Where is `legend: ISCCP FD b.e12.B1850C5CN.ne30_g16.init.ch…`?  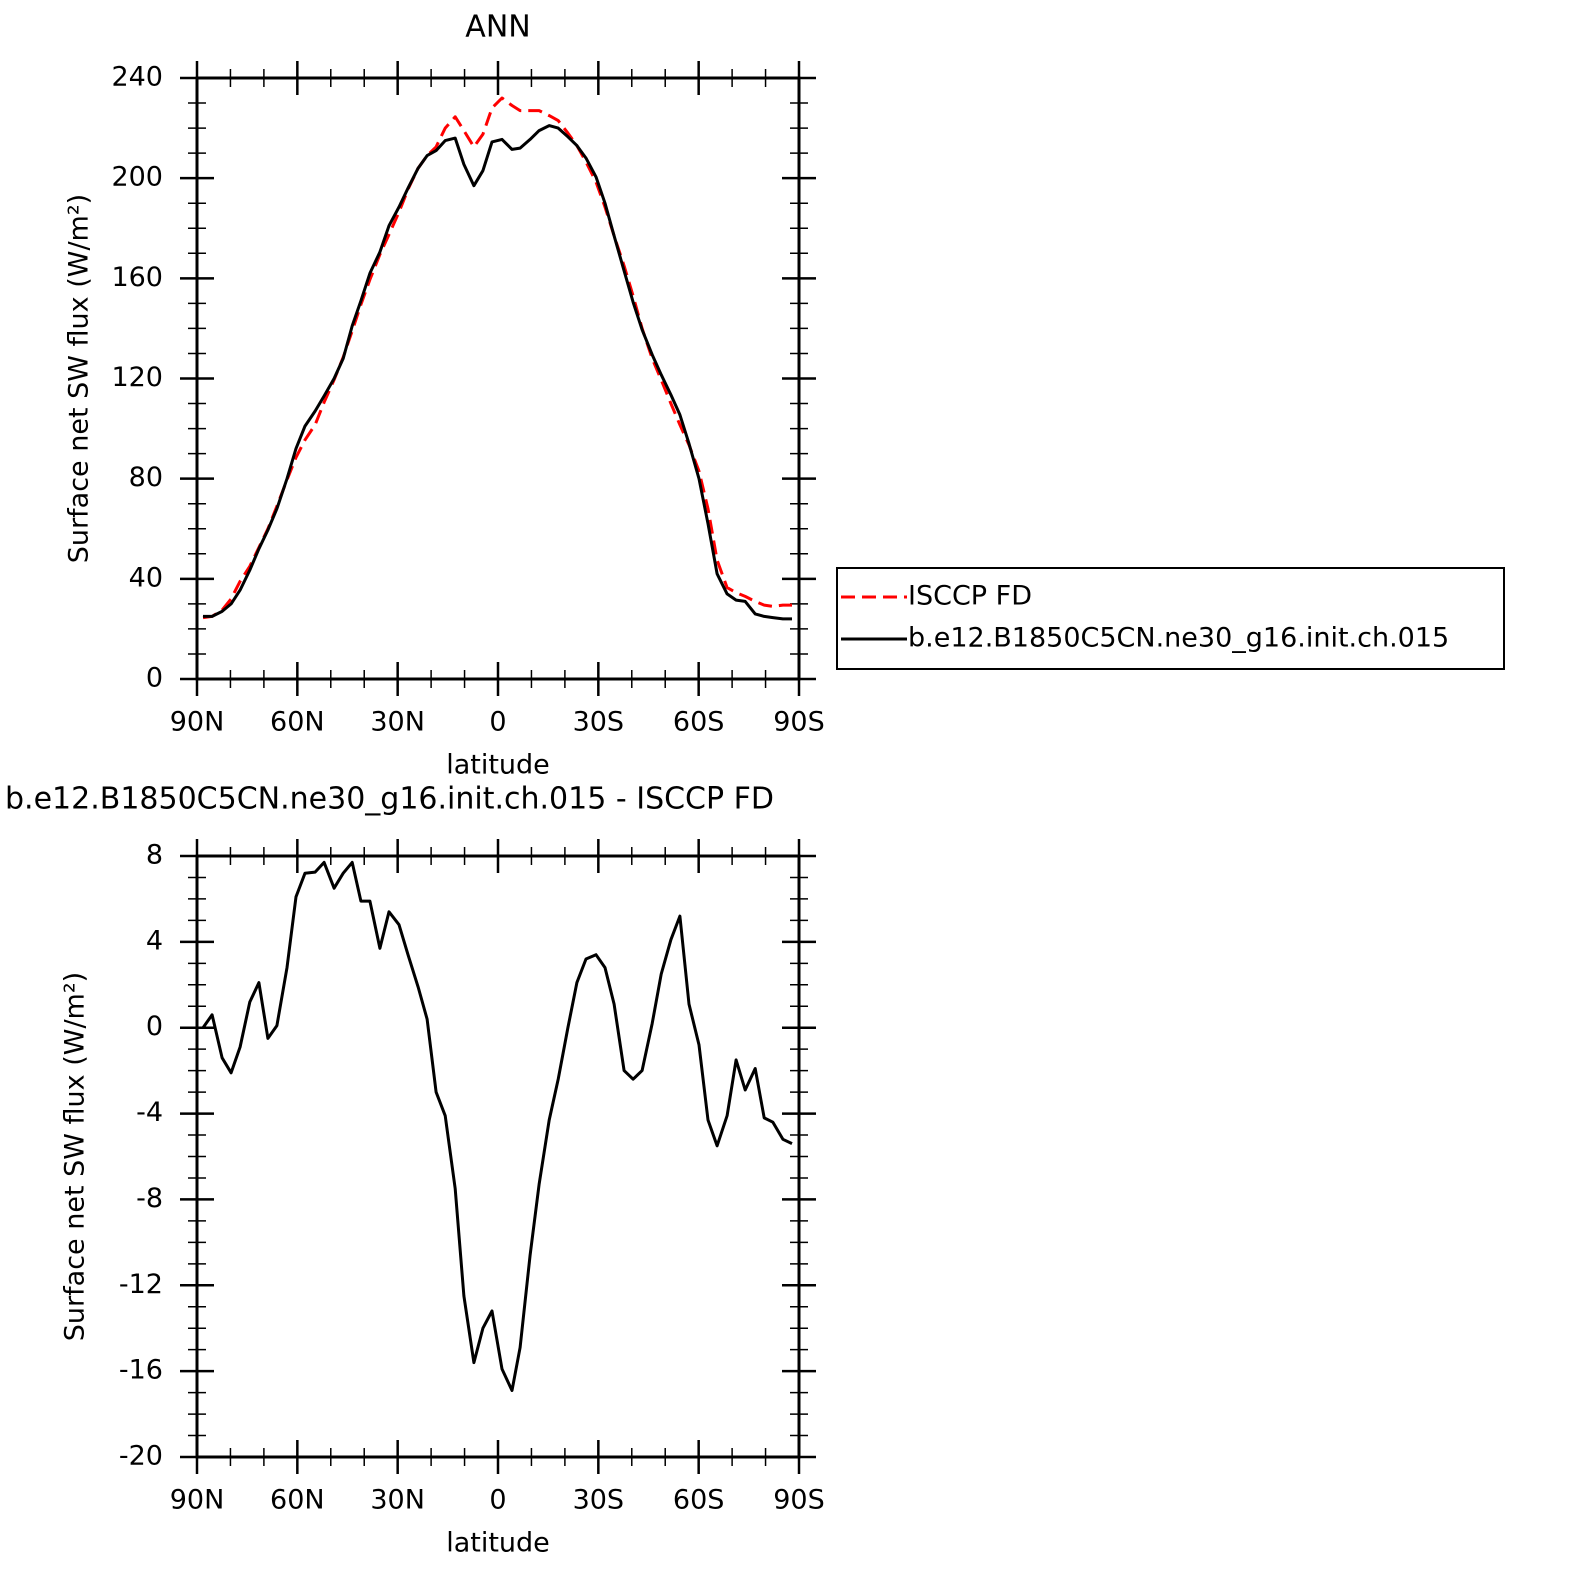
legend: ISCCP FD b.e12.B1850C5CN.ne30_g16.init.ch… is located at coordinates (1170, 618).